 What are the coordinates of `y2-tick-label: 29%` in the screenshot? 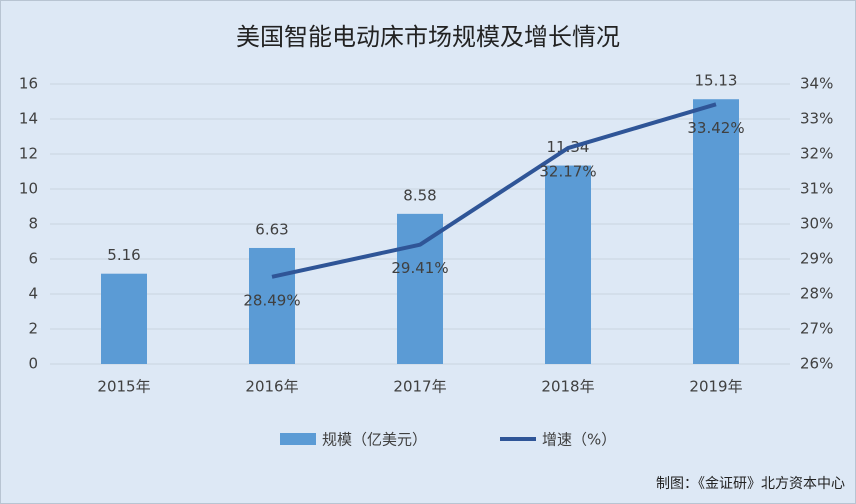 It's located at (816, 259).